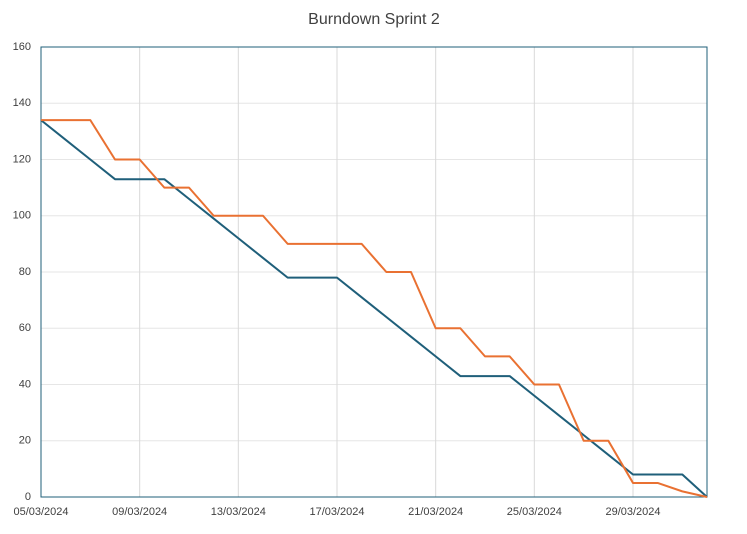 This screenshot has width=747, height=534. What do you see at coordinates (25, 272) in the screenshot?
I see `y-tick-label: 80` at bounding box center [25, 272].